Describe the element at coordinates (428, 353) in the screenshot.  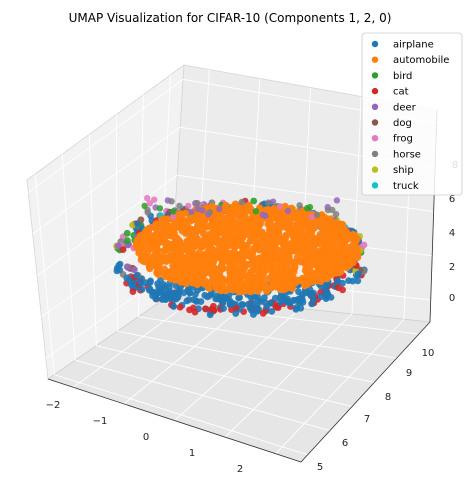
I see `y-tick-label: 10` at that location.